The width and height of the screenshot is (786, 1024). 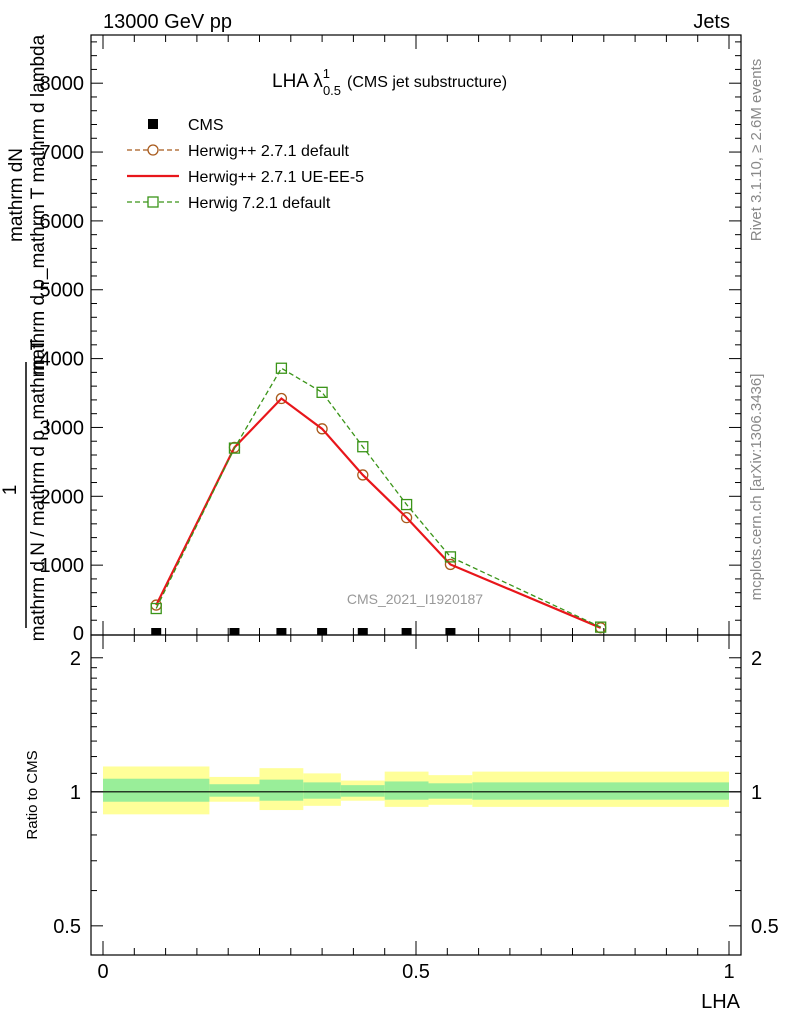 I want to click on analysis-watermark: CMS_2021_I1920187, so click(x=415, y=599).